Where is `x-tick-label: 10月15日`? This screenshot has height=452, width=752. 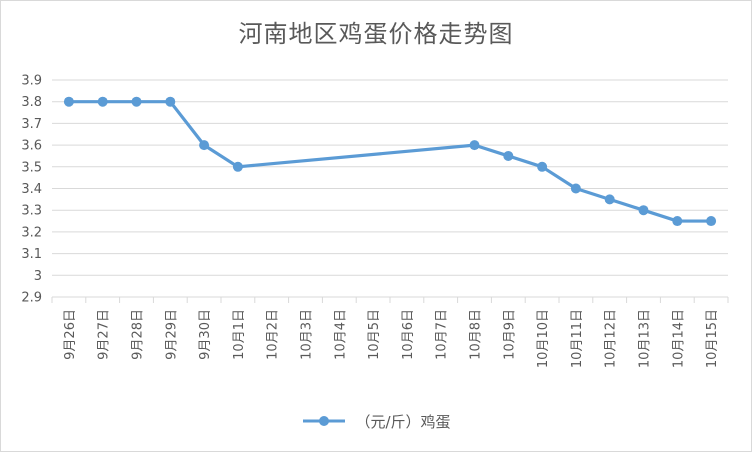 x-tick-label: 10月15日 is located at coordinates (712, 338).